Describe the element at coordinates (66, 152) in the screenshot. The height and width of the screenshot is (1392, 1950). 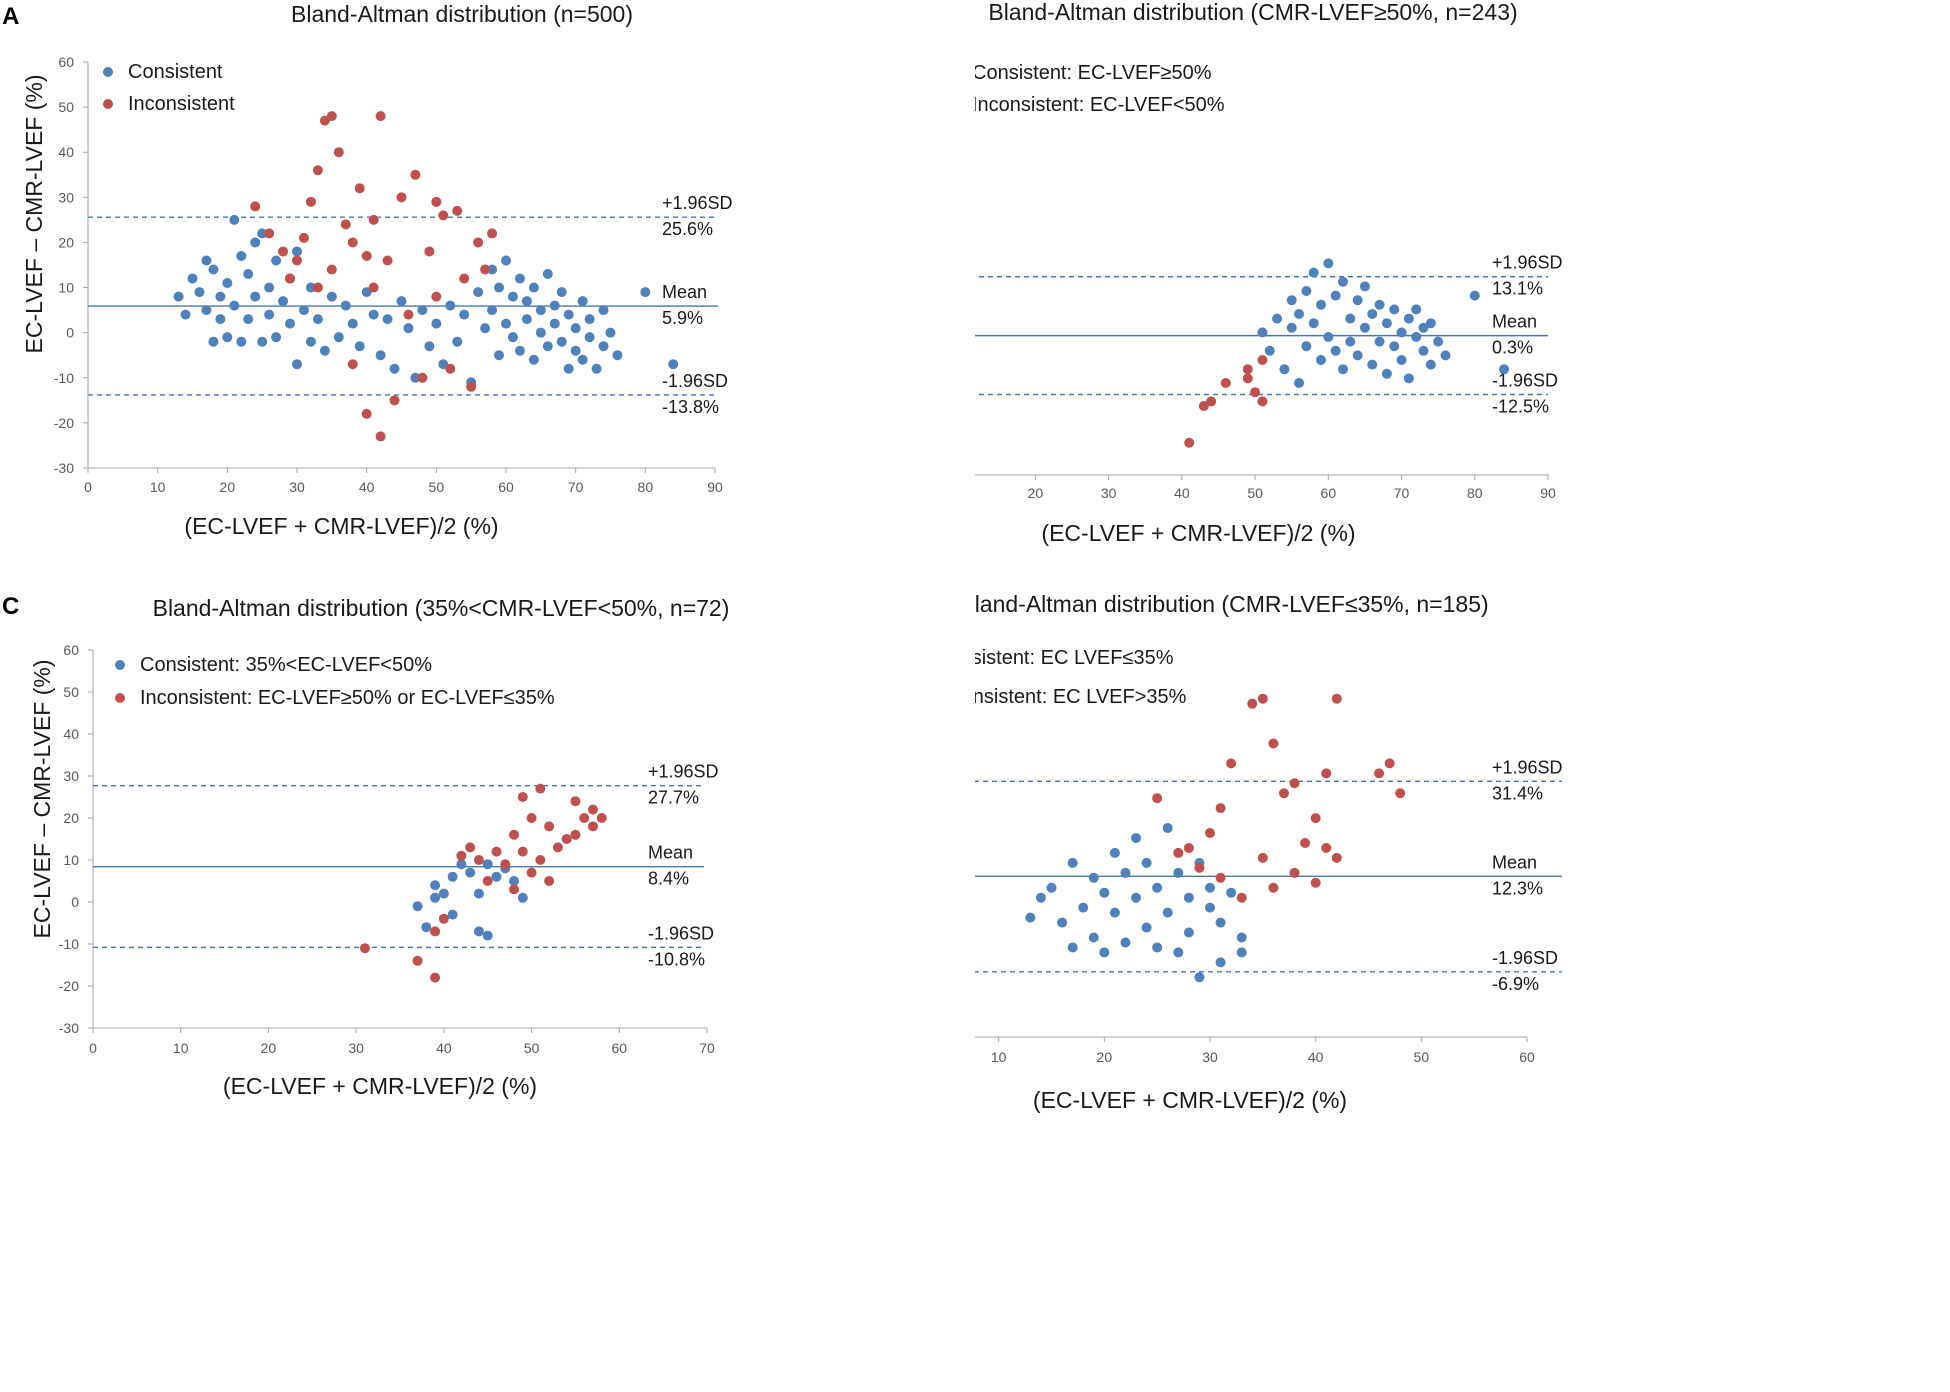
I see `y-tick-label: 40` at that location.